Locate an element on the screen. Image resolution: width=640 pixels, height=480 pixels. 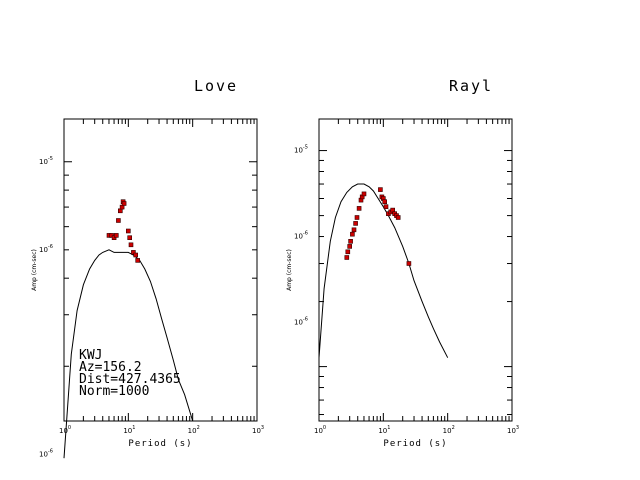
chart-title: Rayl is located at coordinates (471, 86).